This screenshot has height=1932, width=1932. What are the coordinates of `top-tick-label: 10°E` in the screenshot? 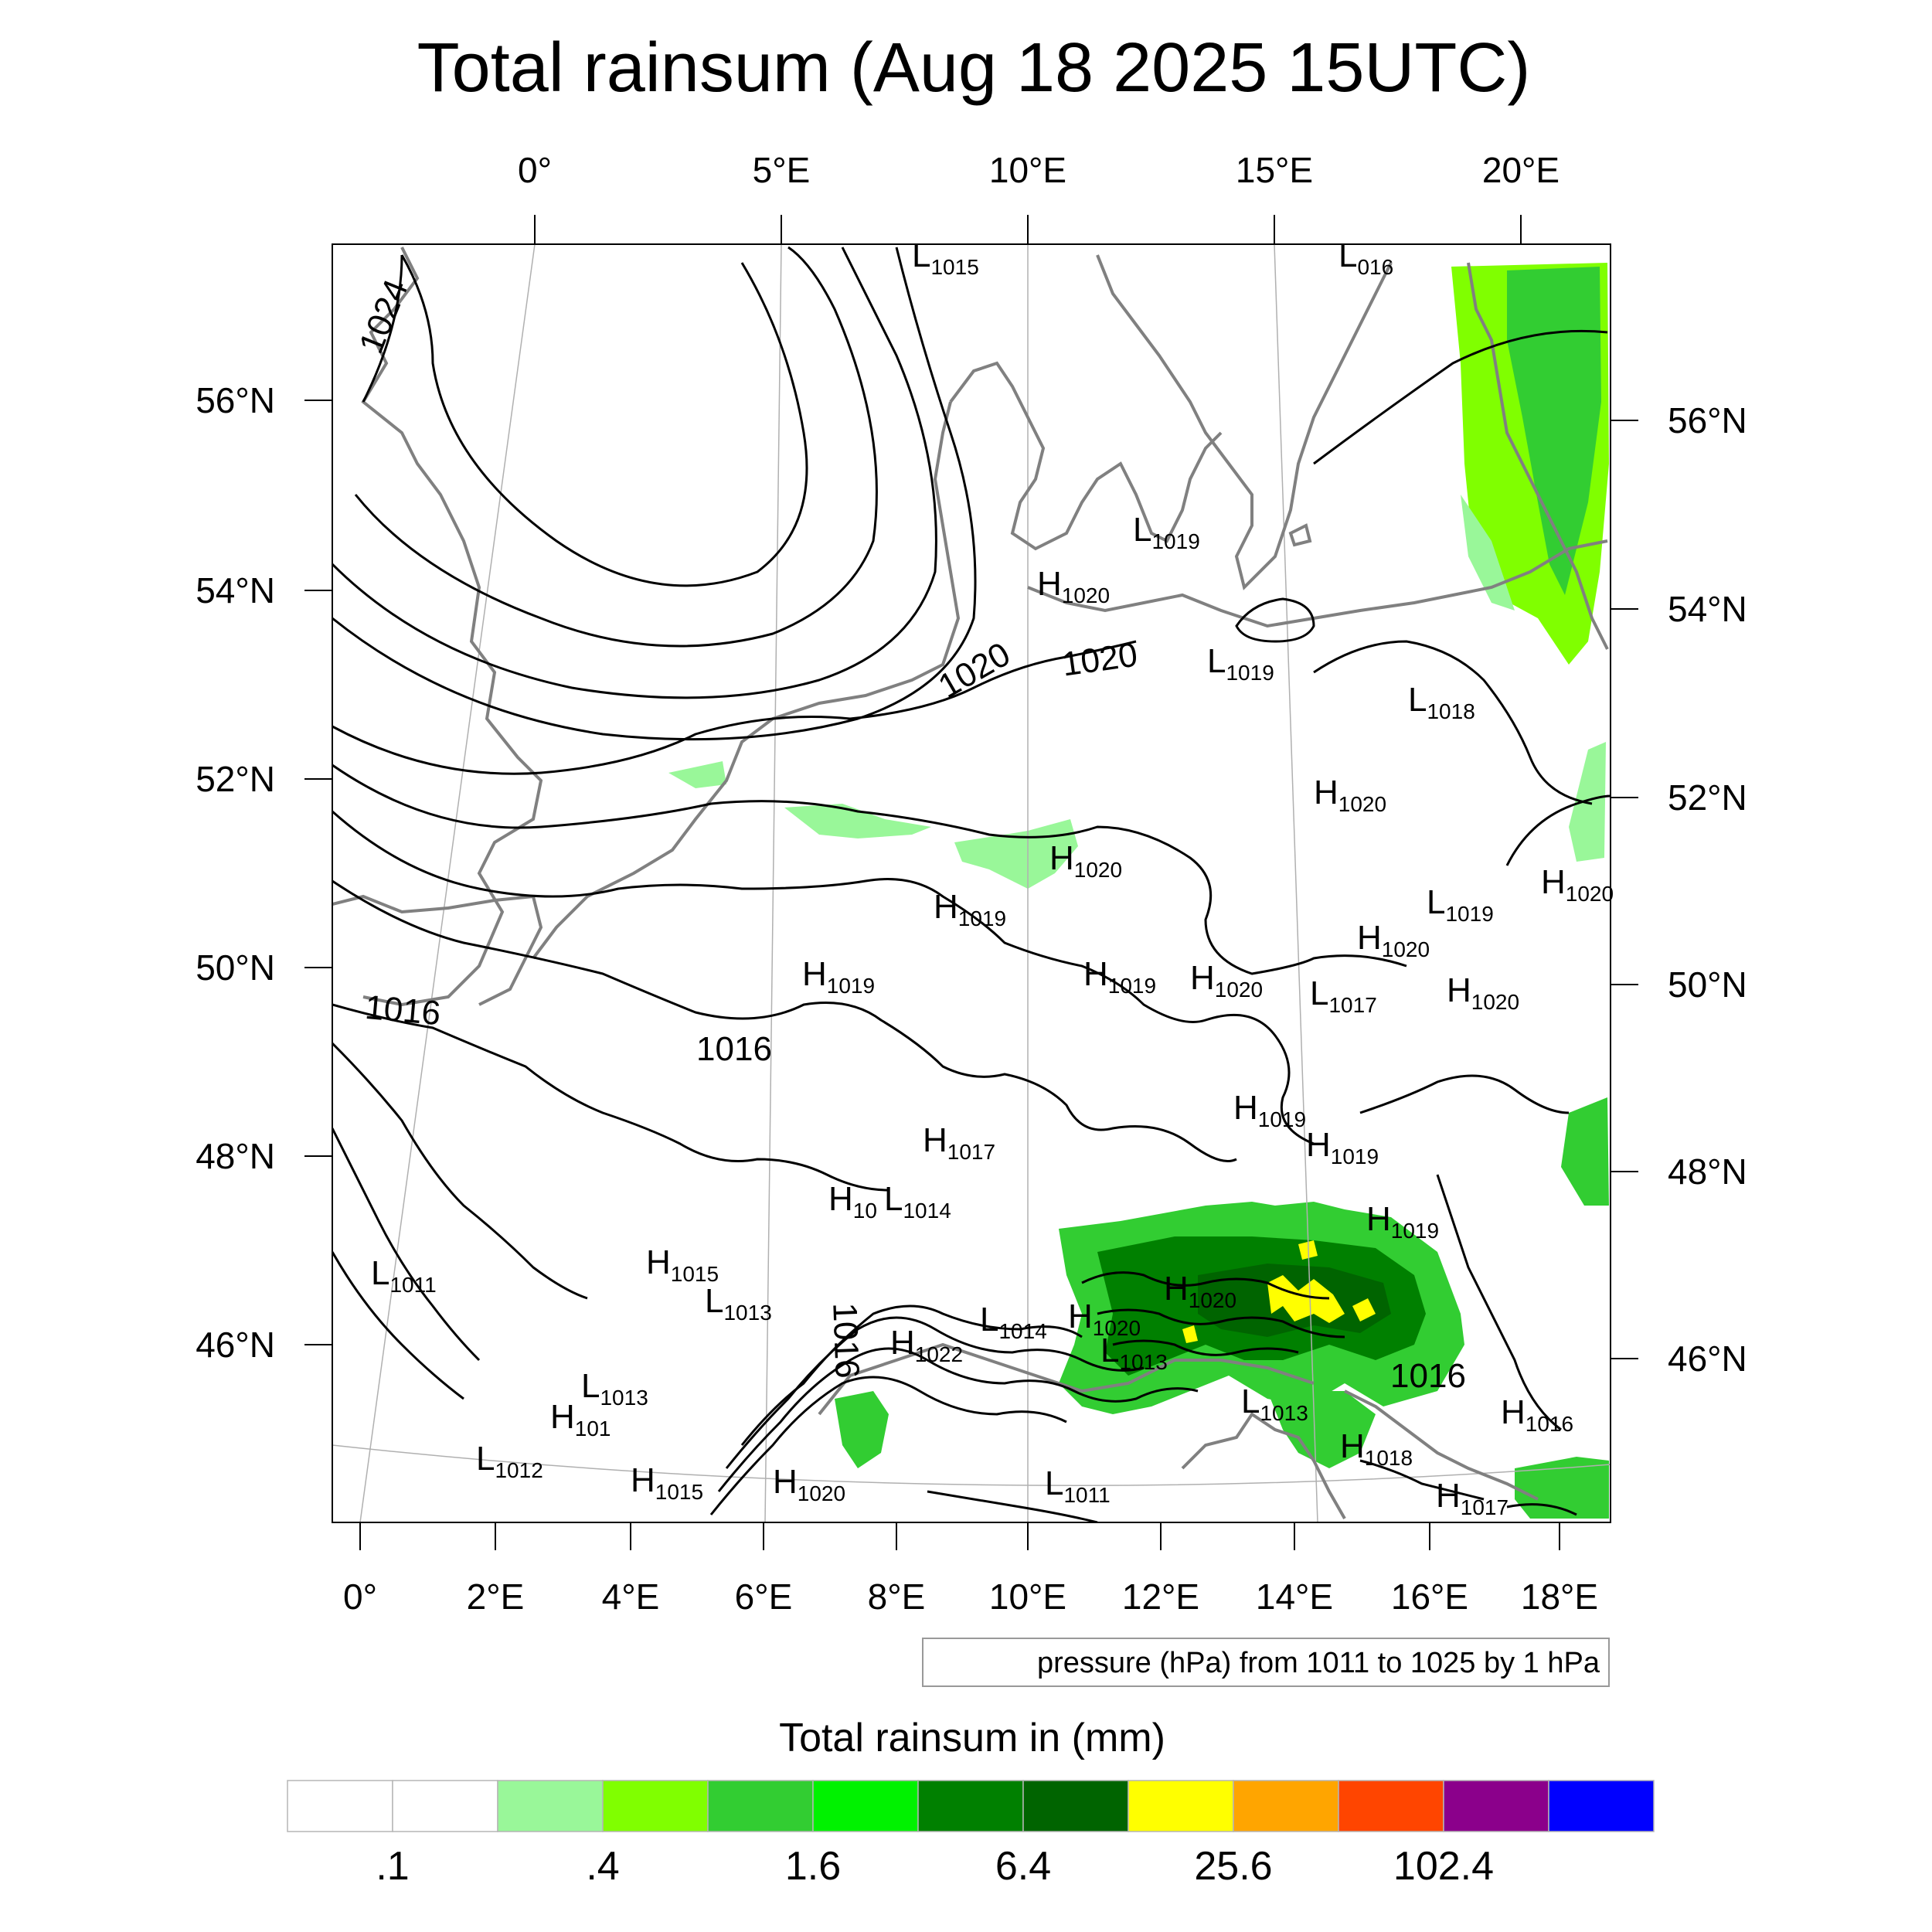 It's located at (1028, 170).